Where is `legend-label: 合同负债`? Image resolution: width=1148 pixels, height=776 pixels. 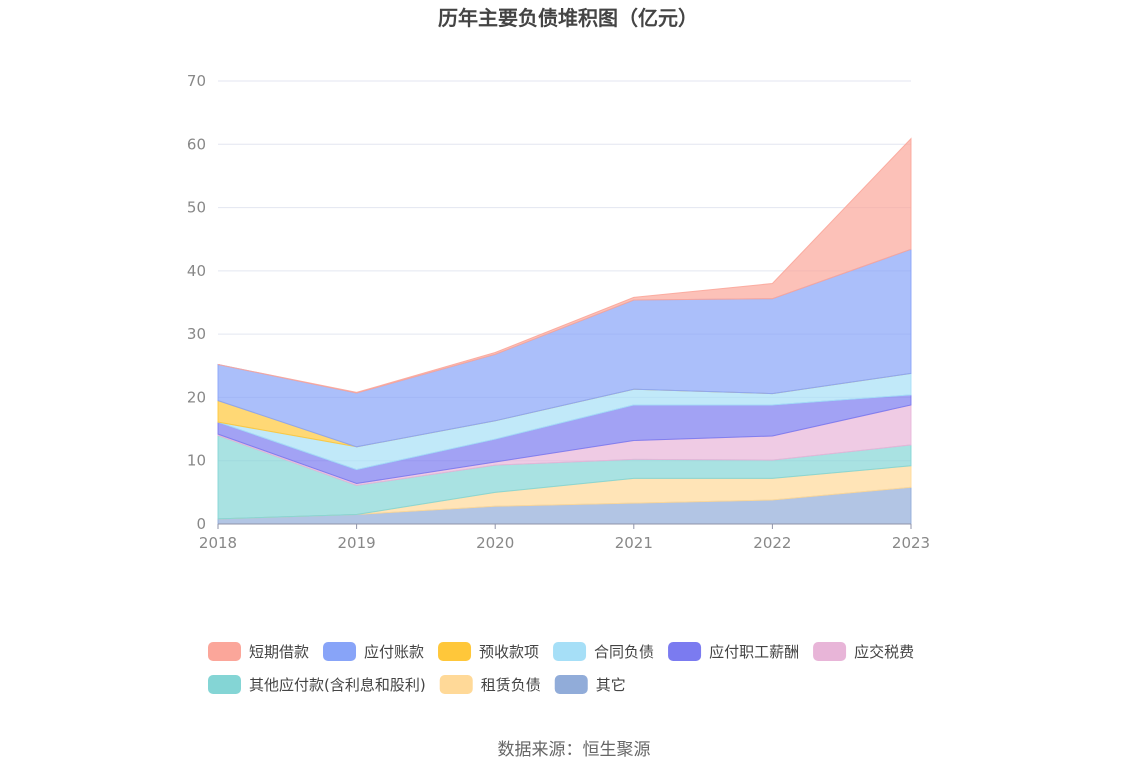 legend-label: 合同负债 is located at coordinates (624, 652).